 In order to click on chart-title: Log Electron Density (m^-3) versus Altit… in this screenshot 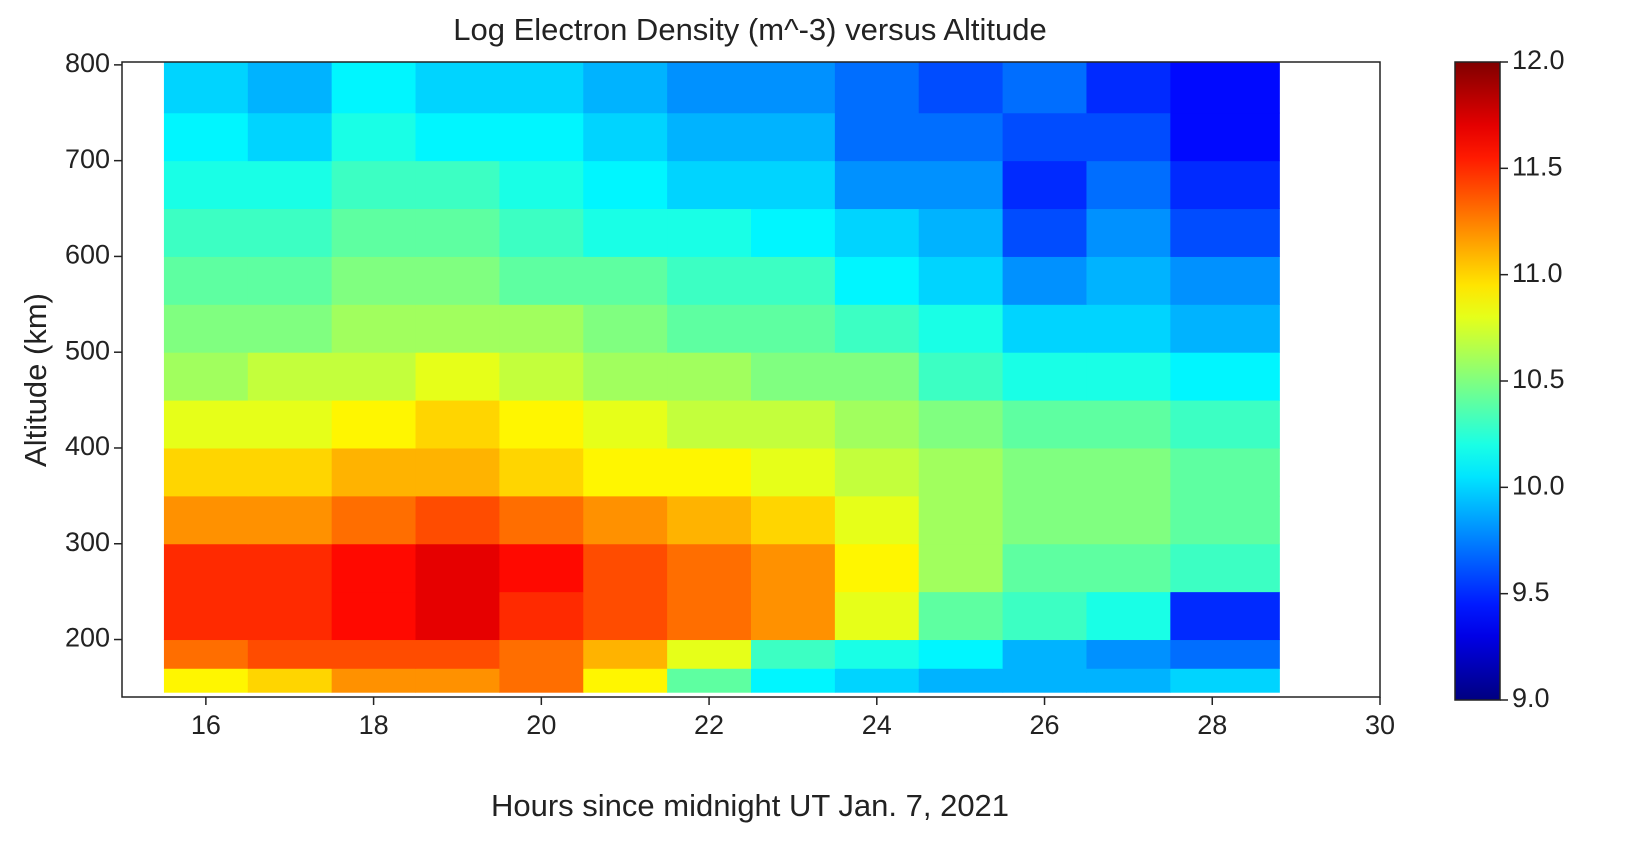, I will do `click(749, 29)`.